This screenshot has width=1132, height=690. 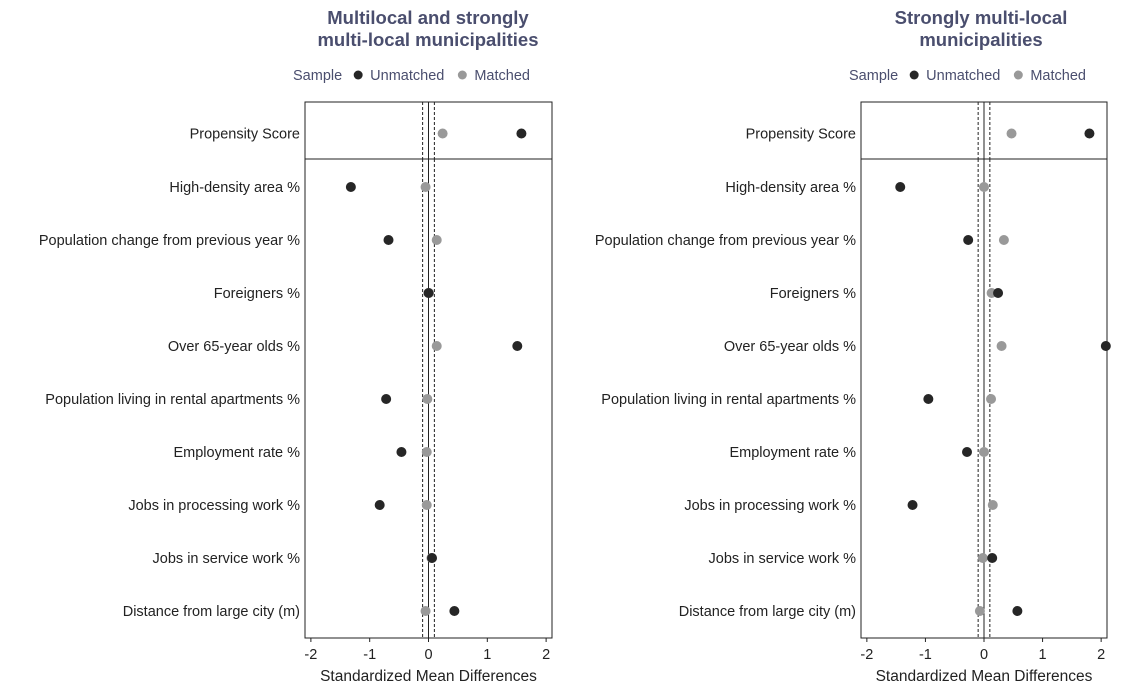 I want to click on chart-title: Multilocal and strongly, so click(x=428, y=17).